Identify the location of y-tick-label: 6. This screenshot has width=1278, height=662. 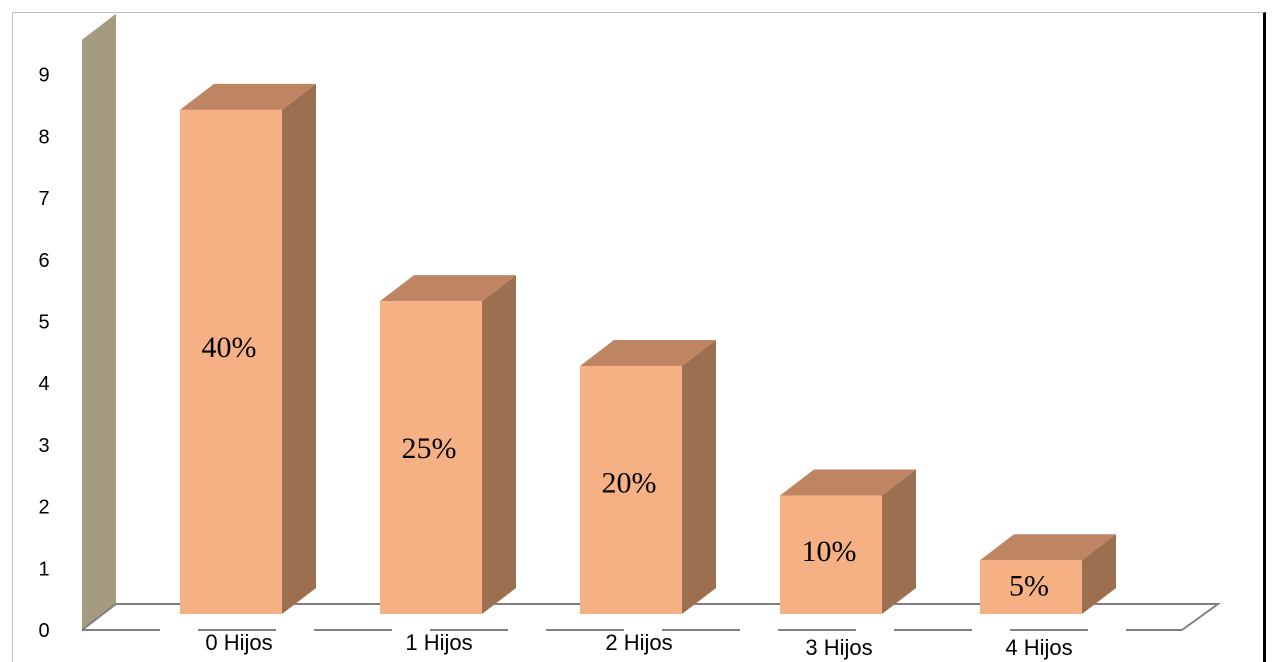
(43, 261).